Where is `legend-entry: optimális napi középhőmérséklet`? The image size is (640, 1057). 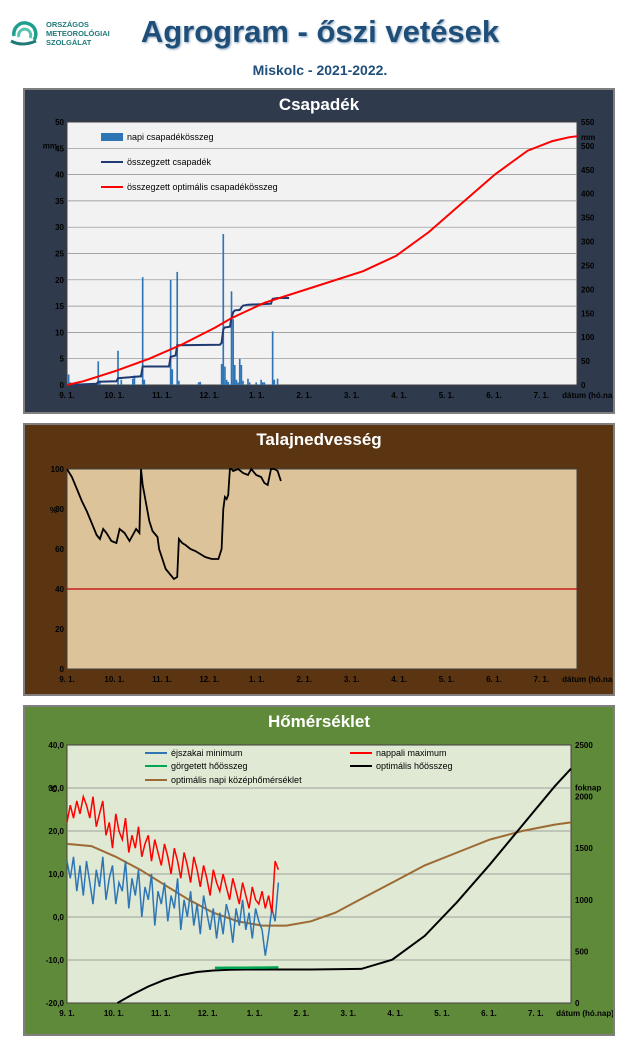
legend-entry: optimális napi középhőmérséklet is located at coordinates (236, 780).